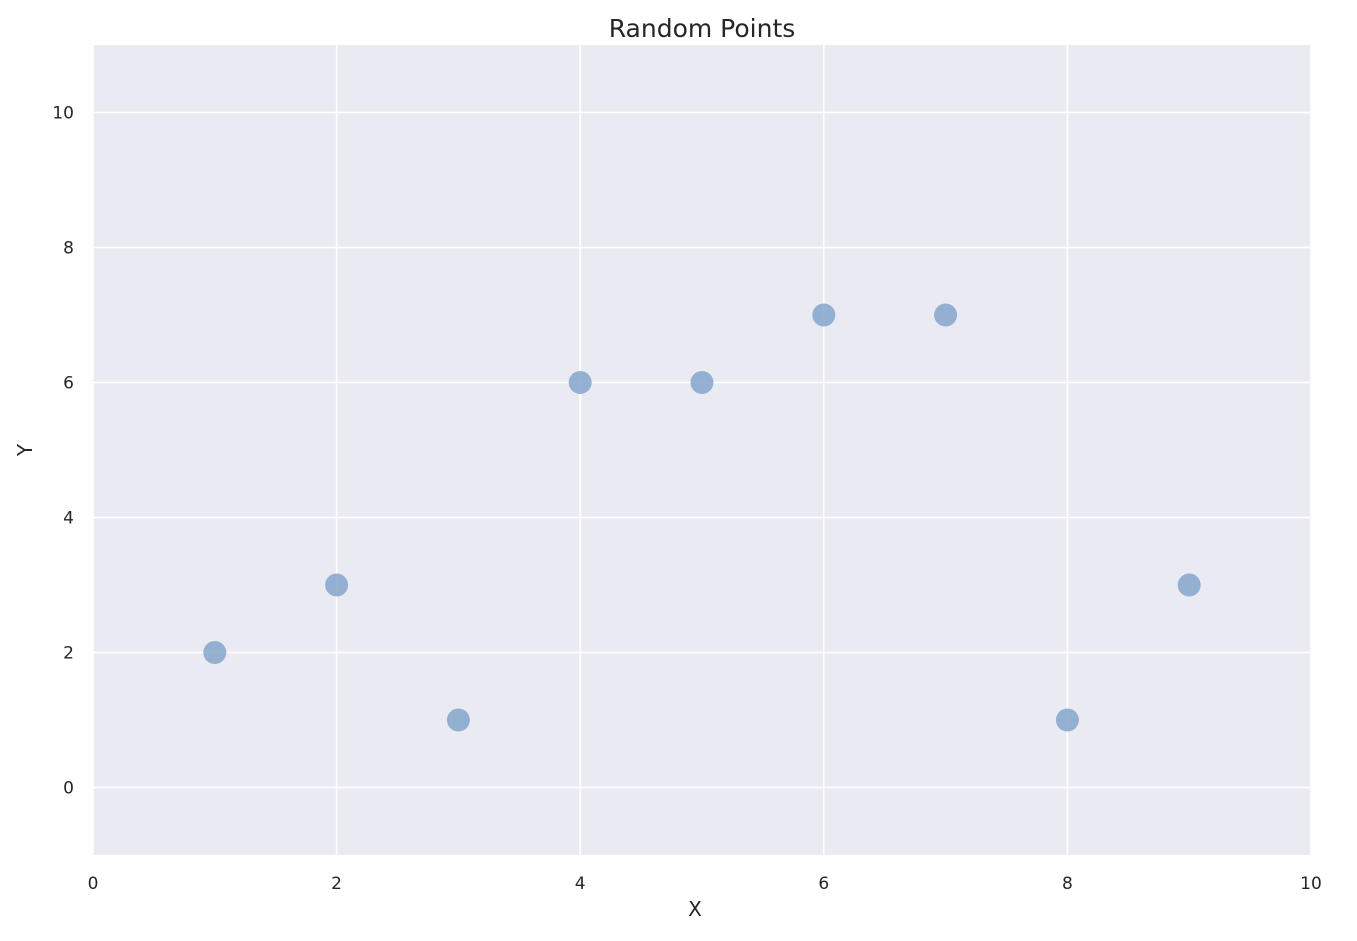 This screenshot has height=941, width=1357. Describe the element at coordinates (580, 884) in the screenshot. I see `x-tick-label: 4` at that location.